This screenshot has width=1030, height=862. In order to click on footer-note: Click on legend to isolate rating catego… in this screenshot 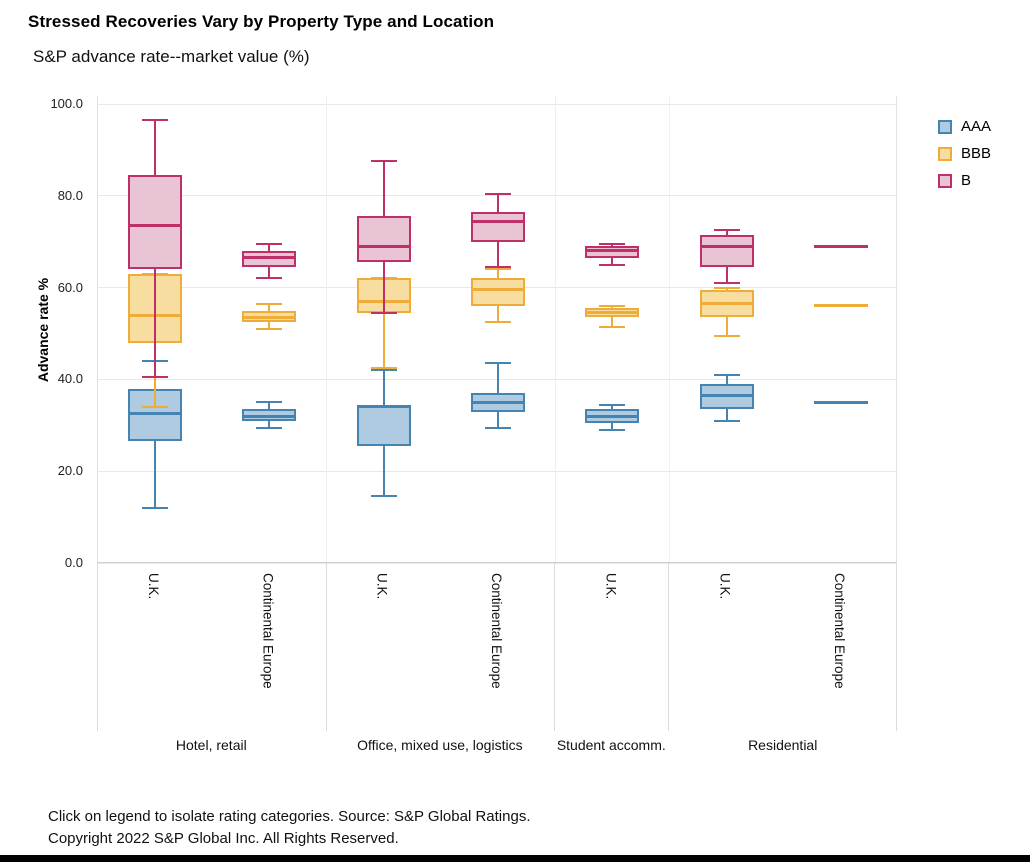, I will do `click(289, 816)`.